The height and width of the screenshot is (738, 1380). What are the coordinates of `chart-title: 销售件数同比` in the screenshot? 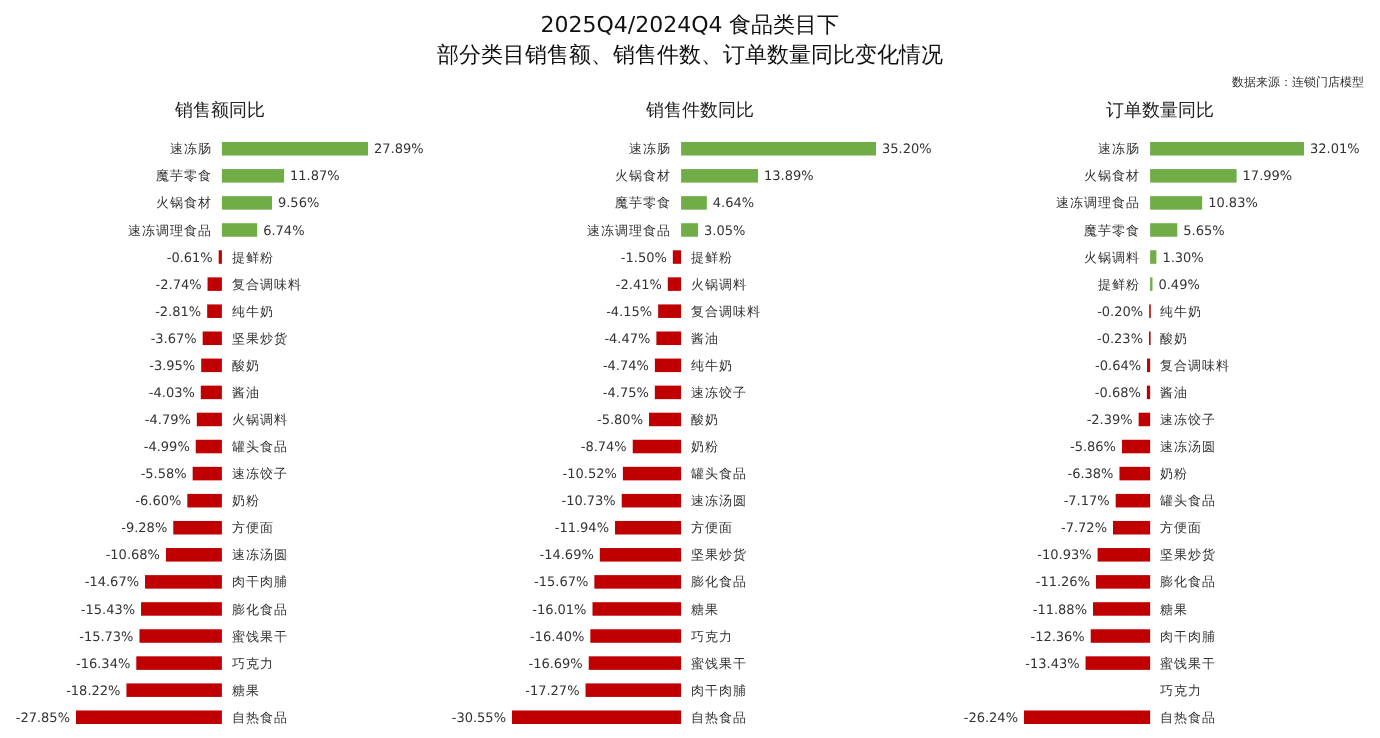 It's located at (699, 111).